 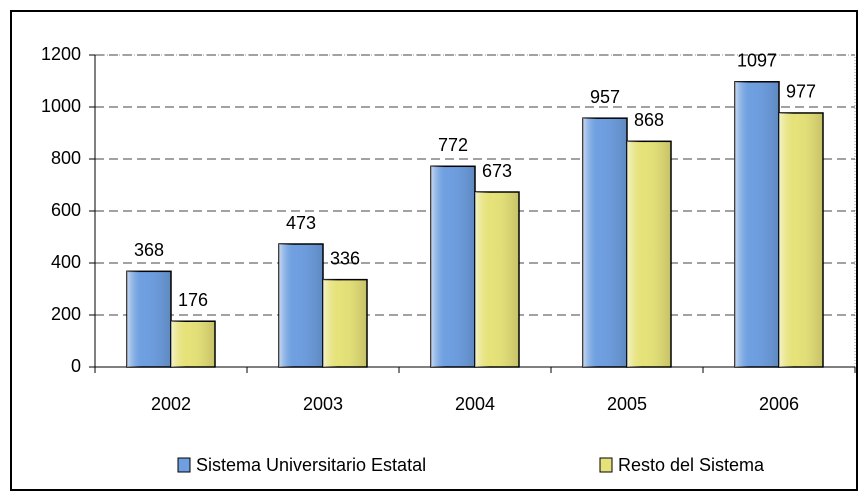 I want to click on x-tick-label: 2005, so click(x=627, y=404).